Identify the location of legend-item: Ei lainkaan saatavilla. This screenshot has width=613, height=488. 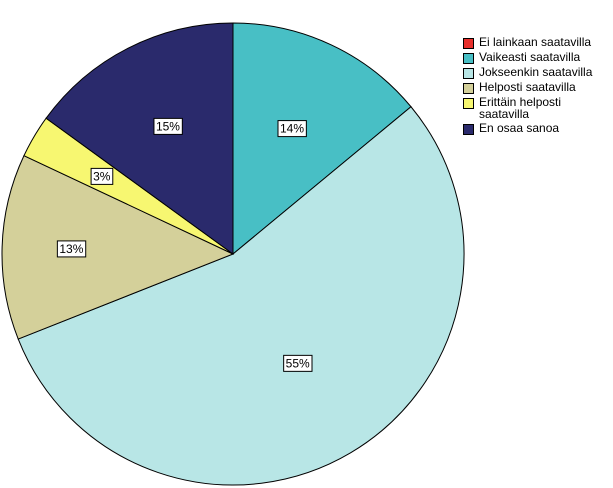
(537, 42).